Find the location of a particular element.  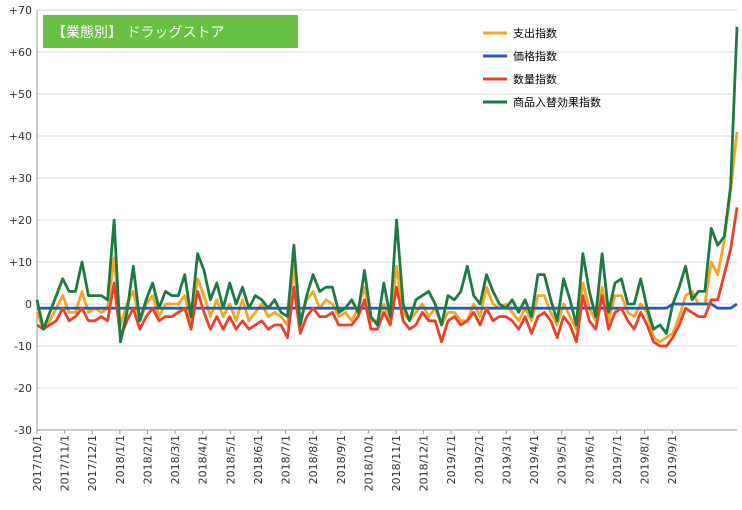

x-tick-label: 2018/9/1 is located at coordinates (341, 459).